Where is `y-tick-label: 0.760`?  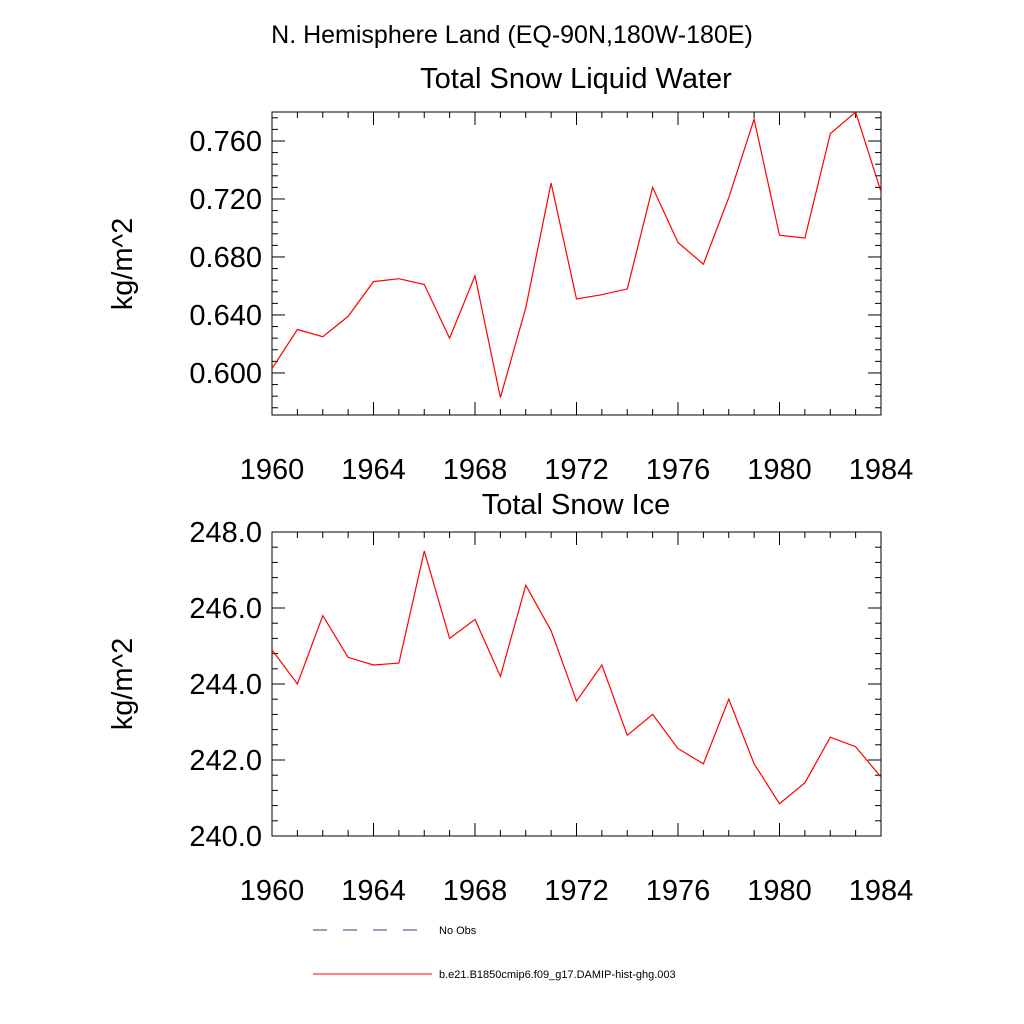 y-tick-label: 0.760 is located at coordinates (225, 142).